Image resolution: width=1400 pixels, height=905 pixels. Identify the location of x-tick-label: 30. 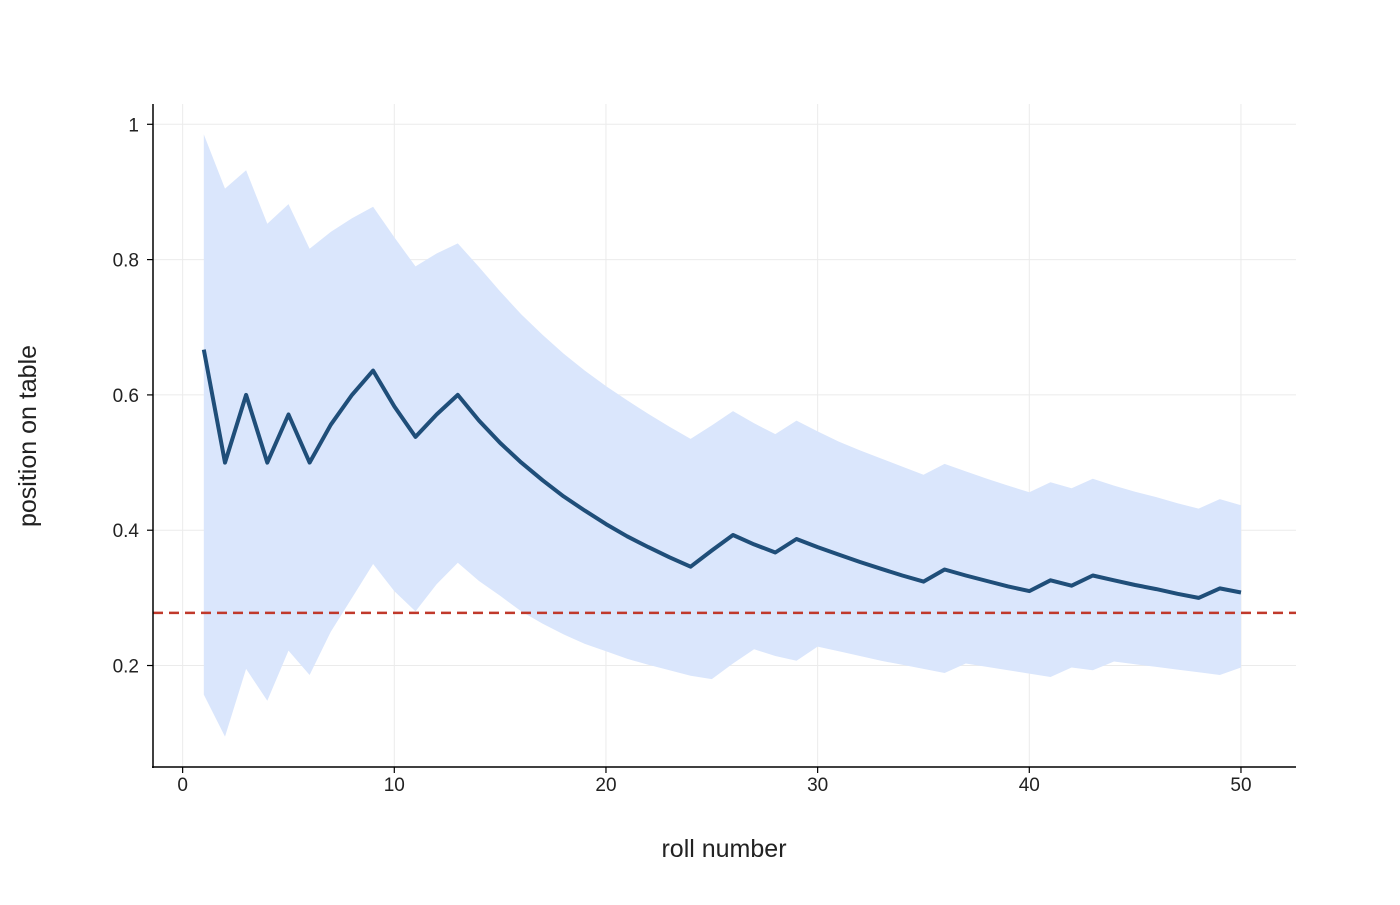
(817, 785).